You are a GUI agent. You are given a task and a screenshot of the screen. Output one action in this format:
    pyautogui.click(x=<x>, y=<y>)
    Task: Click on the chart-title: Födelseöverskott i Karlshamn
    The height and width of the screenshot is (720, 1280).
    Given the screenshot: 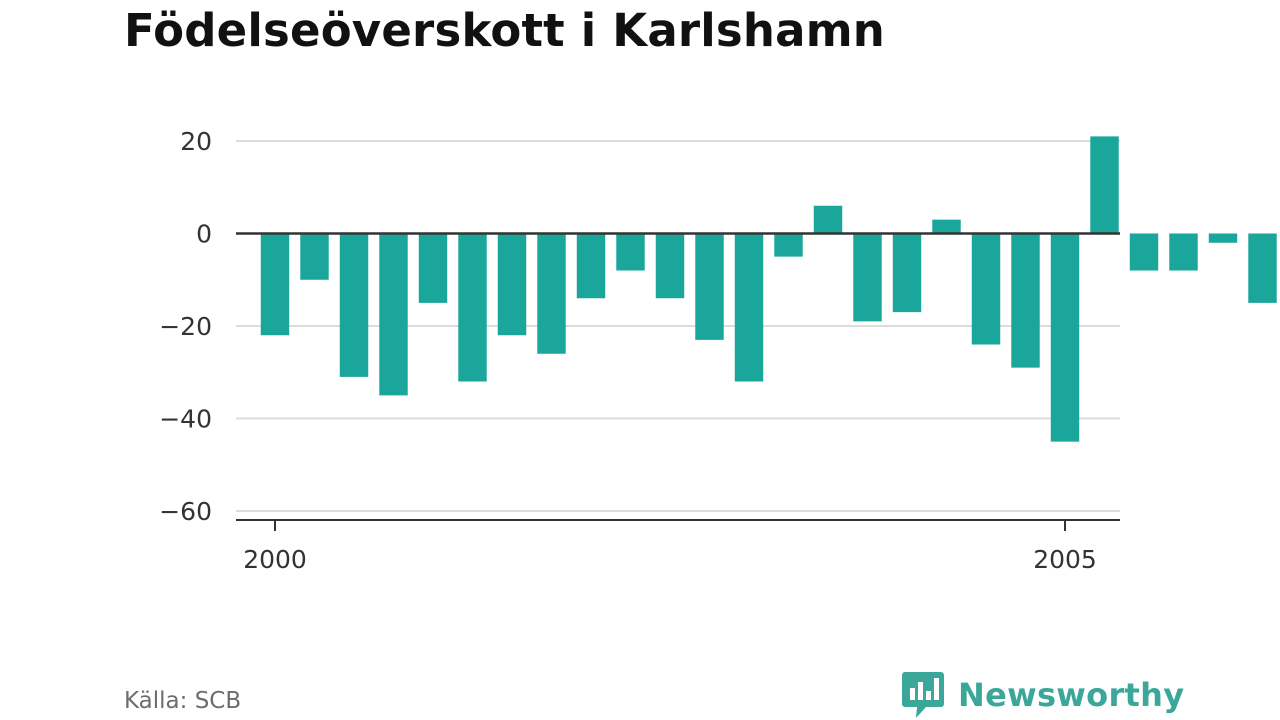 What is the action you would take?
    pyautogui.click(x=505, y=30)
    